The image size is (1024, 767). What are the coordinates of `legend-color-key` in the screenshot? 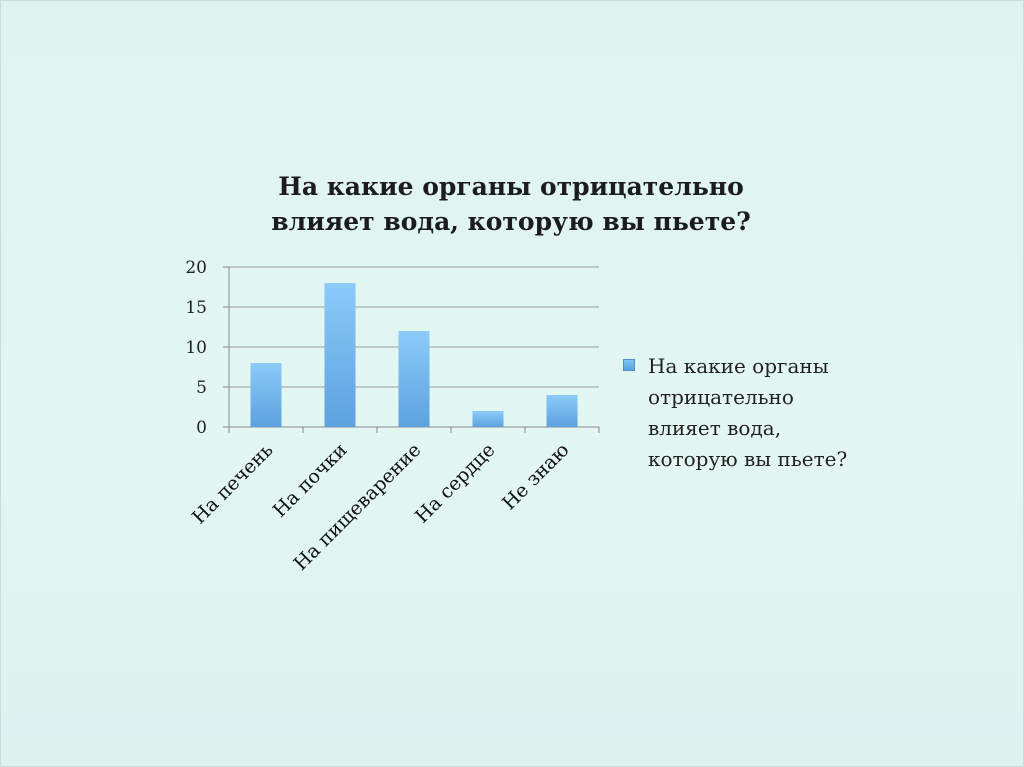 It's located at (629, 365).